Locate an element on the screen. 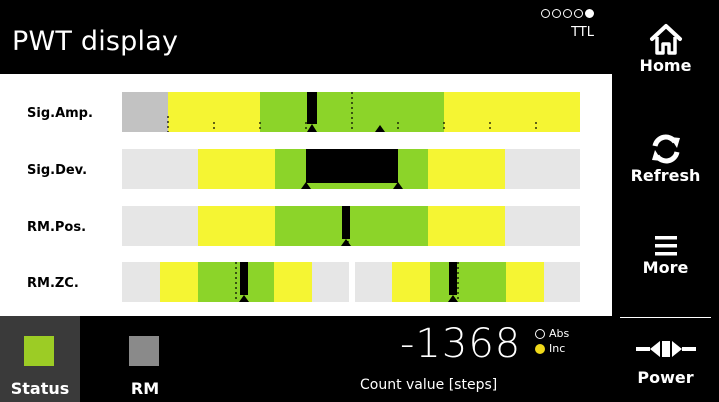 This screenshot has height=402, width=719. rm-pos-markers is located at coordinates (346, 226).